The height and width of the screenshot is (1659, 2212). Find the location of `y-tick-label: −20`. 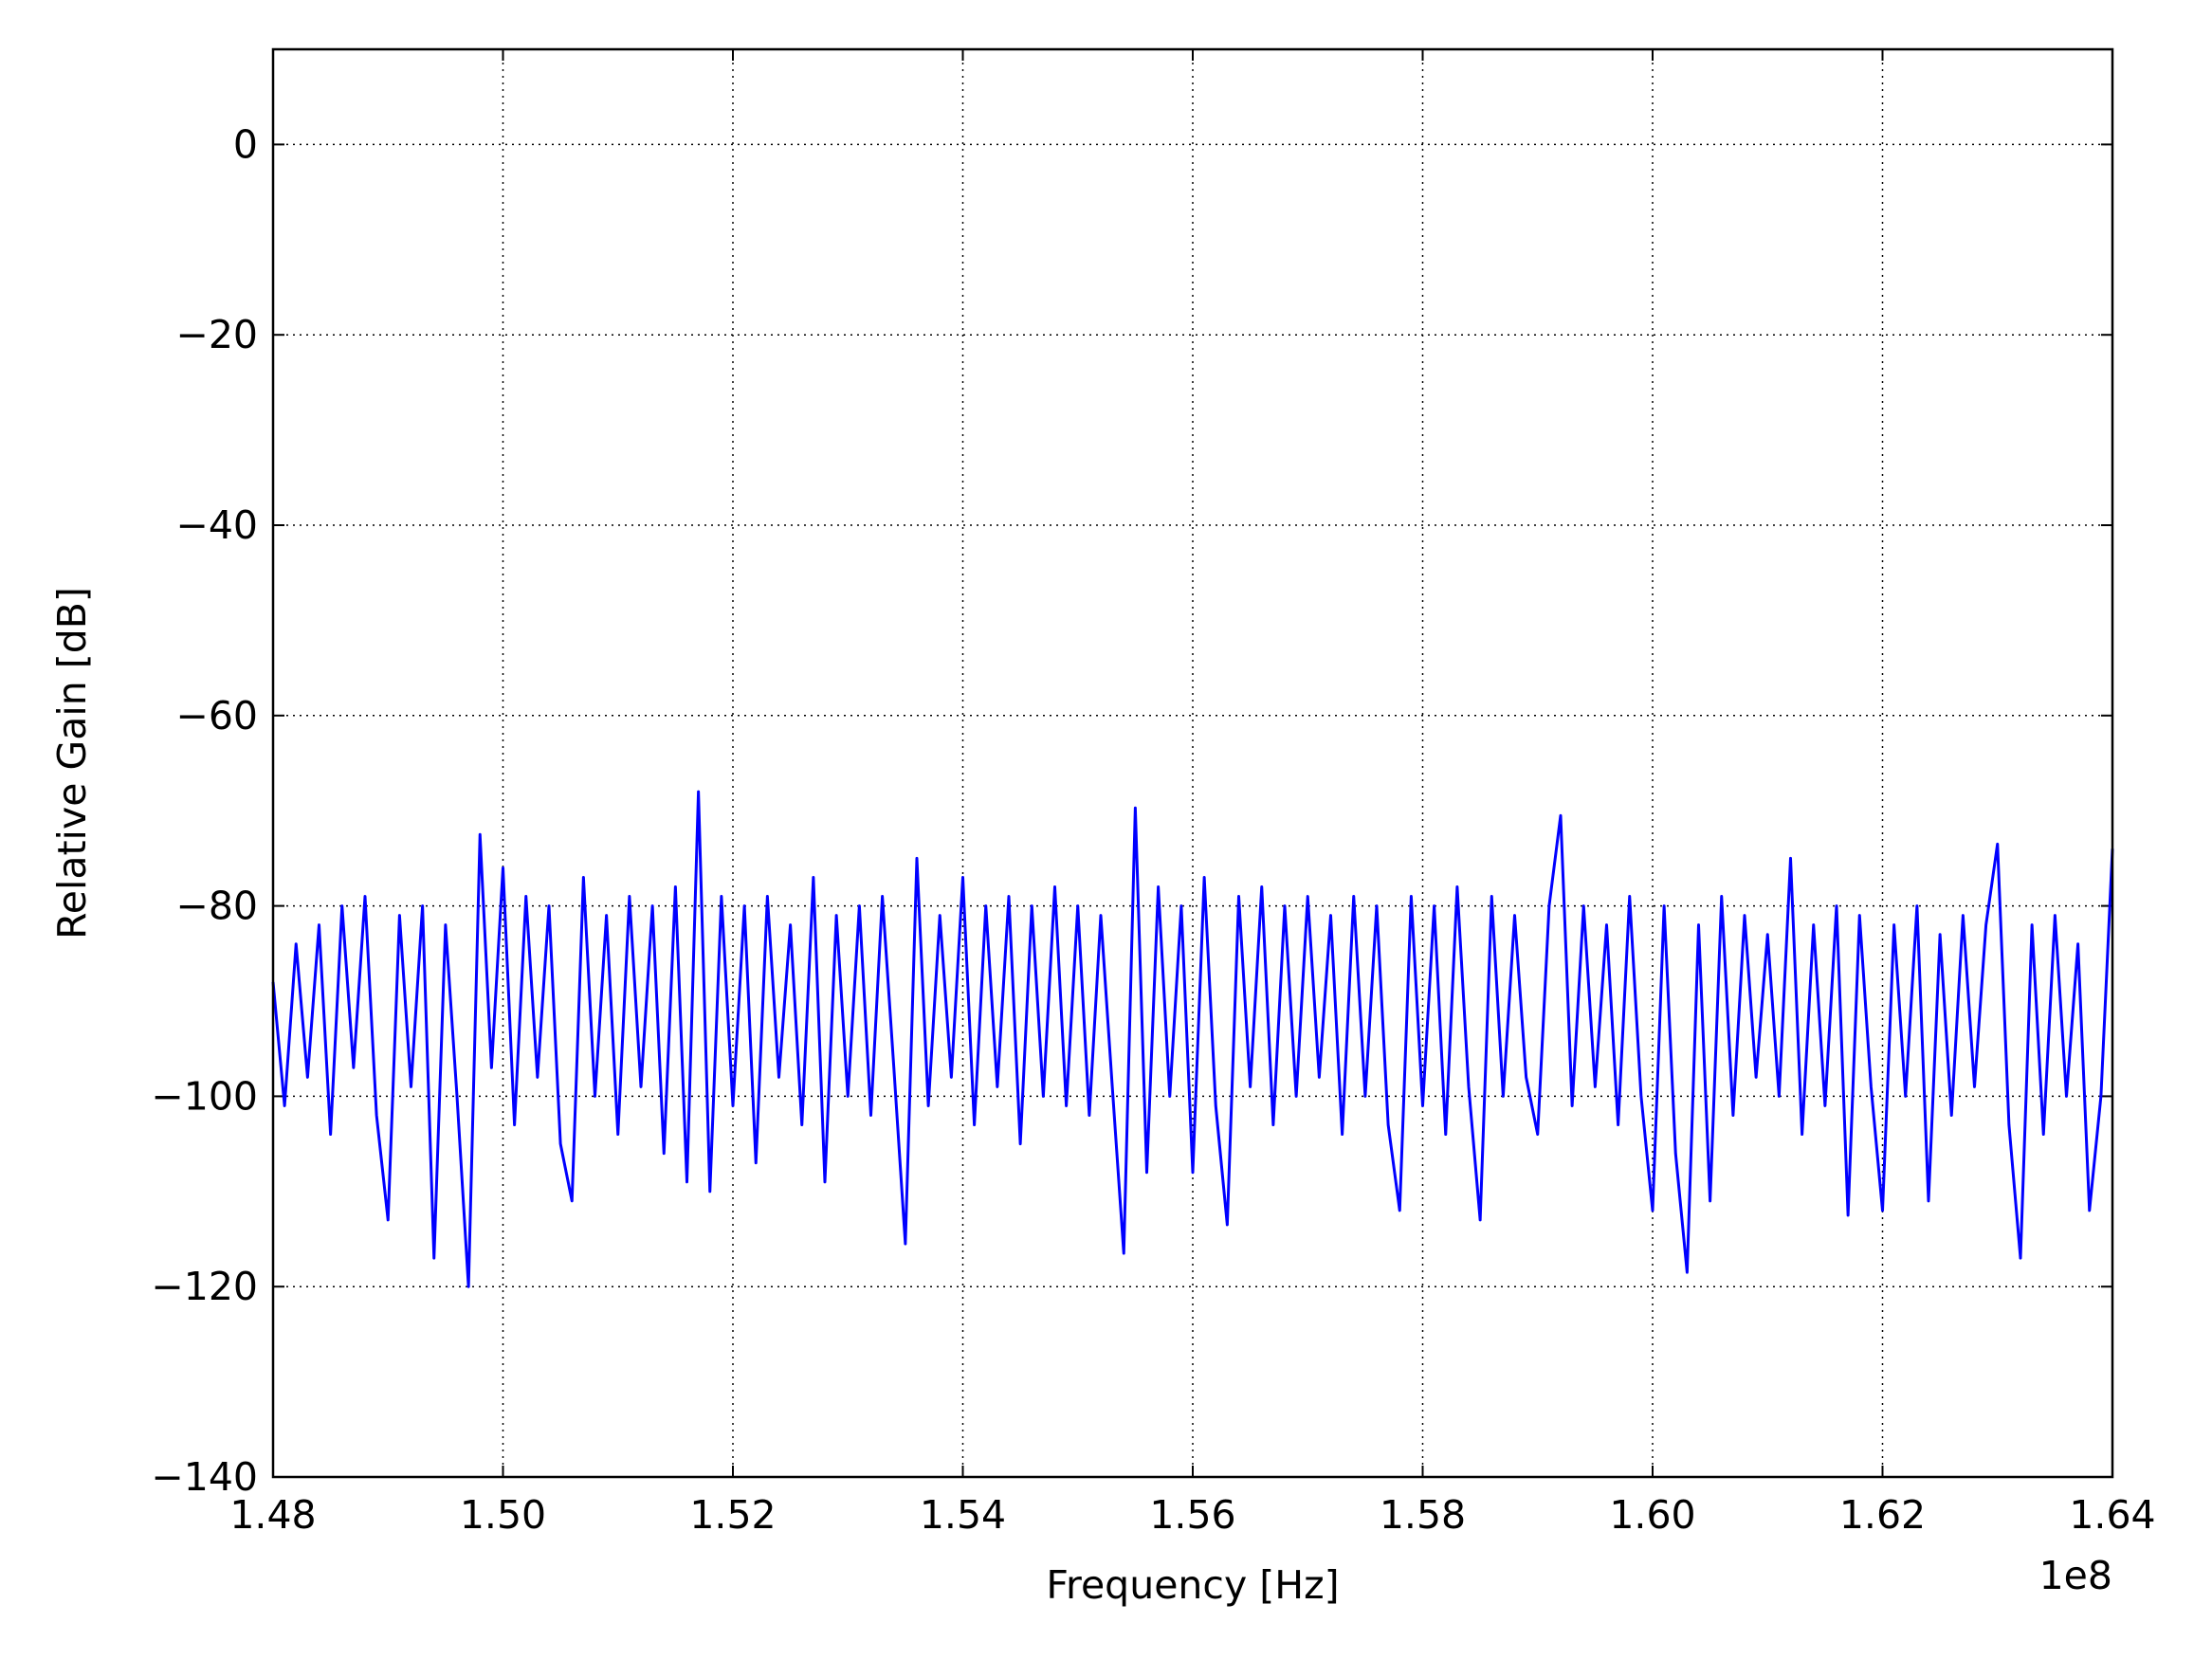

y-tick-label: −20 is located at coordinates (216, 334).